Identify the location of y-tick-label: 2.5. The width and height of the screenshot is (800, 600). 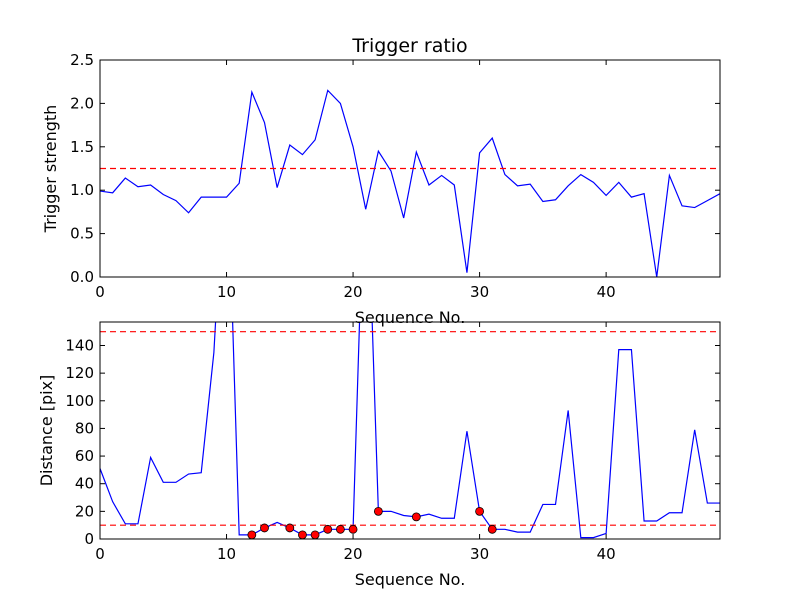
(82, 60).